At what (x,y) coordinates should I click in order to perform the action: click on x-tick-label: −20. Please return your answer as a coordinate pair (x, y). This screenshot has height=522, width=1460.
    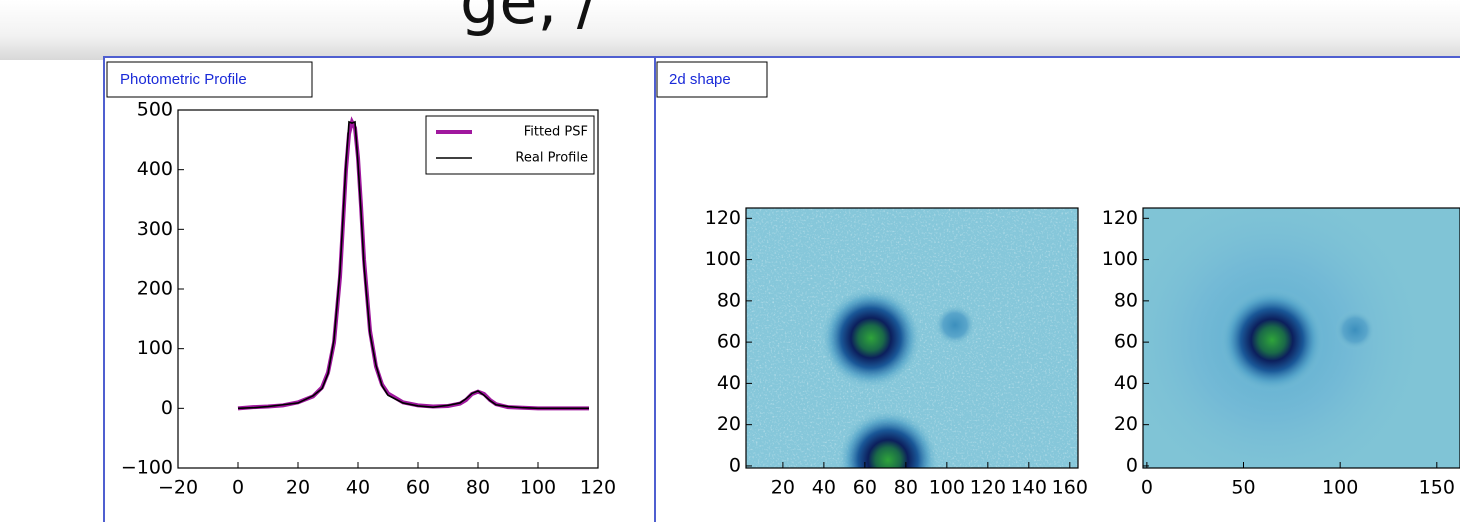
    Looking at the image, I should click on (178, 488).